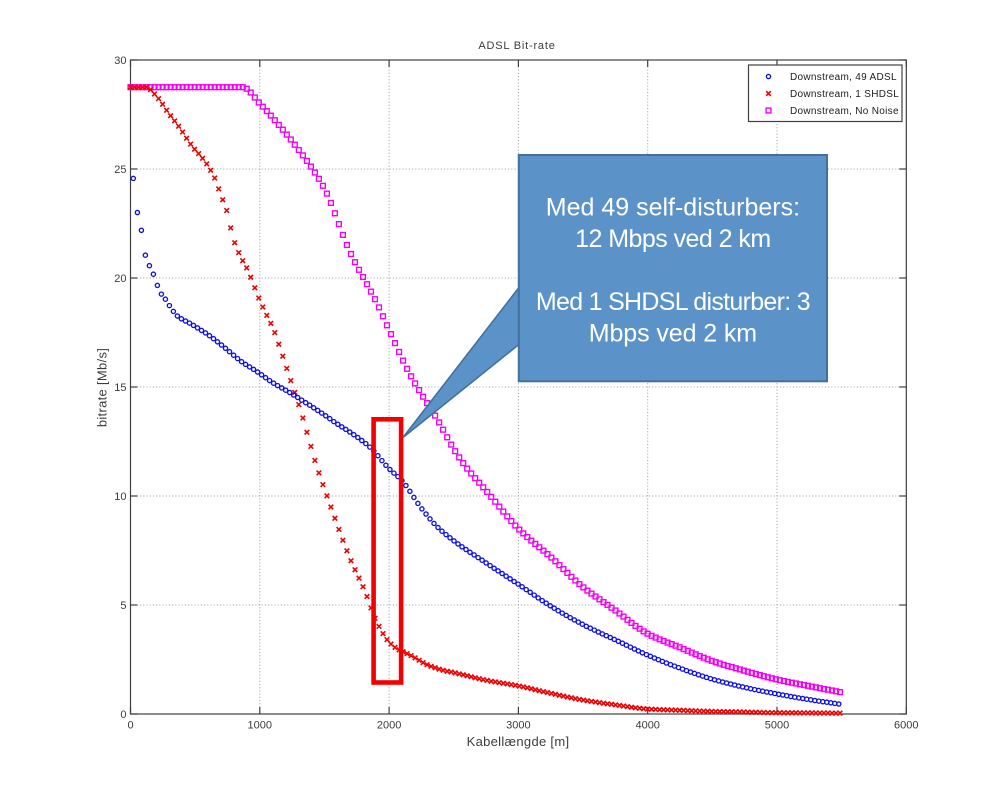 Image resolution: width=1000 pixels, height=804 pixels. Describe the element at coordinates (777, 726) in the screenshot. I see `svg-text: 5000` at that location.